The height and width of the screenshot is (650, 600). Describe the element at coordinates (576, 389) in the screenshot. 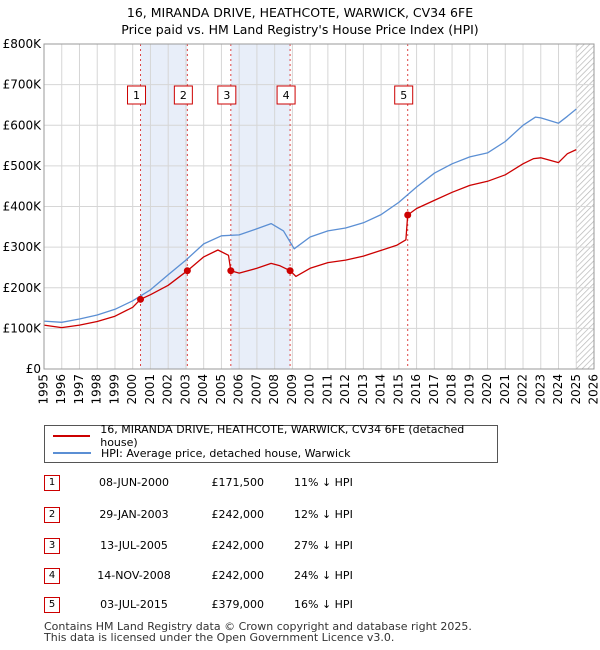

I see `x-tick-label-2025: 2025` at that location.